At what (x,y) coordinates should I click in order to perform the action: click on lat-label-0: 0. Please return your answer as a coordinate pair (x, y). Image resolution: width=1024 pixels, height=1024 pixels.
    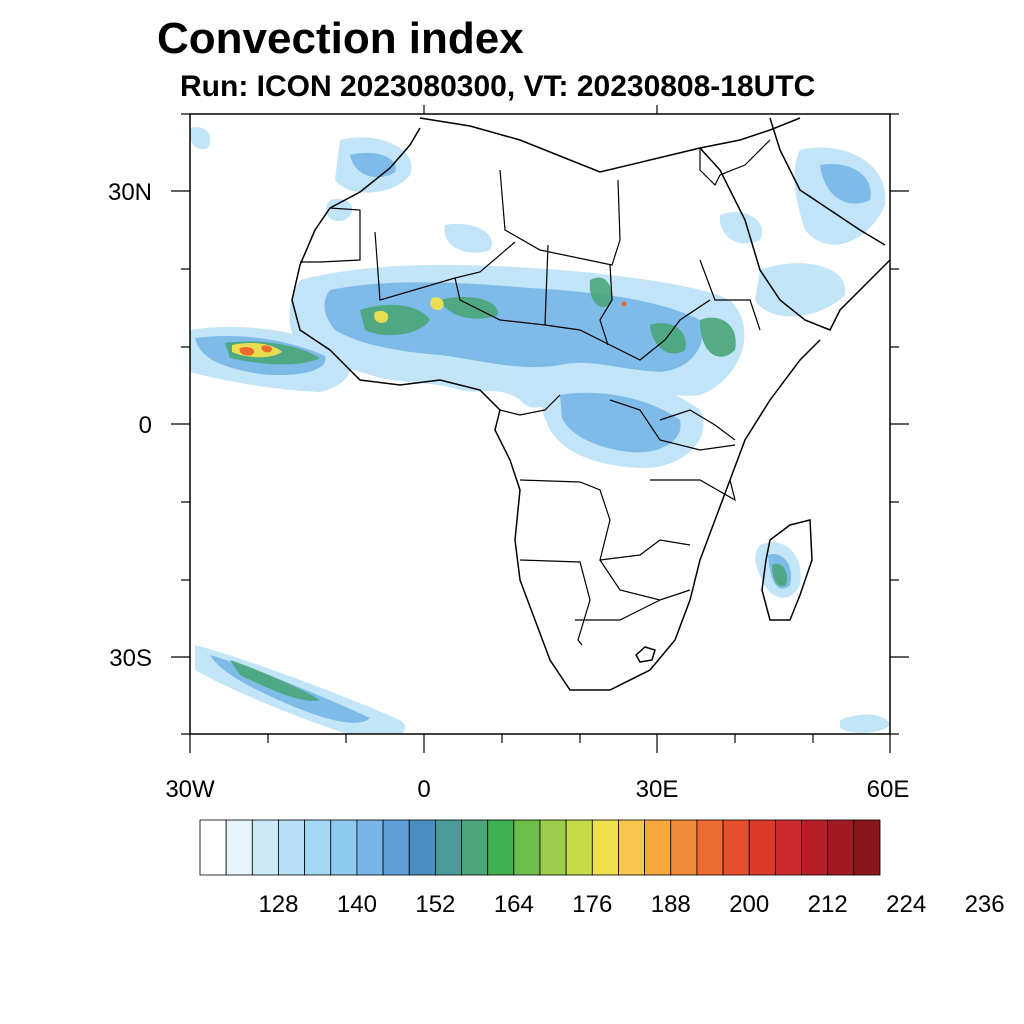
    Looking at the image, I should click on (145, 425).